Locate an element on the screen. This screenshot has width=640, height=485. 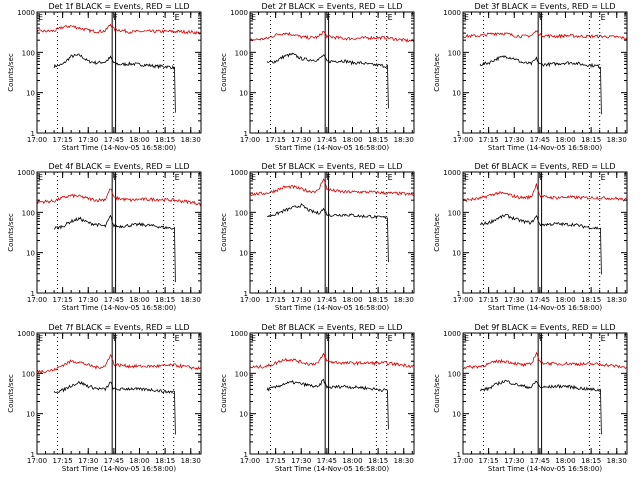
panel-title: Det 8f BLACK = Events, RED = LLD is located at coordinates (331, 327).